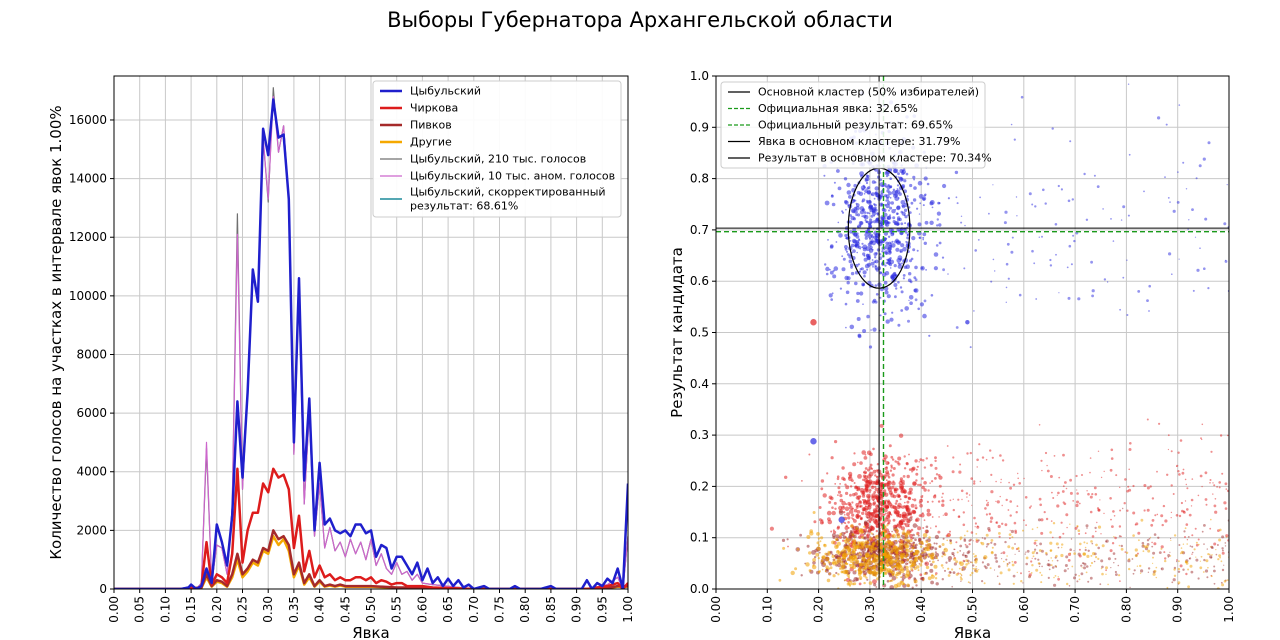 Image resolution: width=1280 pixels, height=640 pixels. I want to click on legend-label: результат: 68.61%, so click(464, 206).